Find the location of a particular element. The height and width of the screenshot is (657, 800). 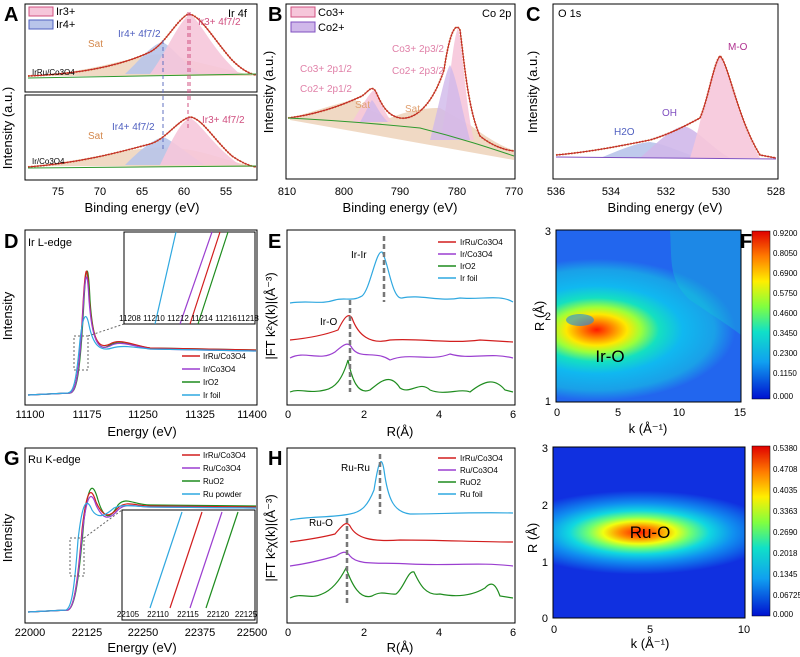

xticks-d: 11100 11175 11250 11325 11400 is located at coordinates (141, 415).